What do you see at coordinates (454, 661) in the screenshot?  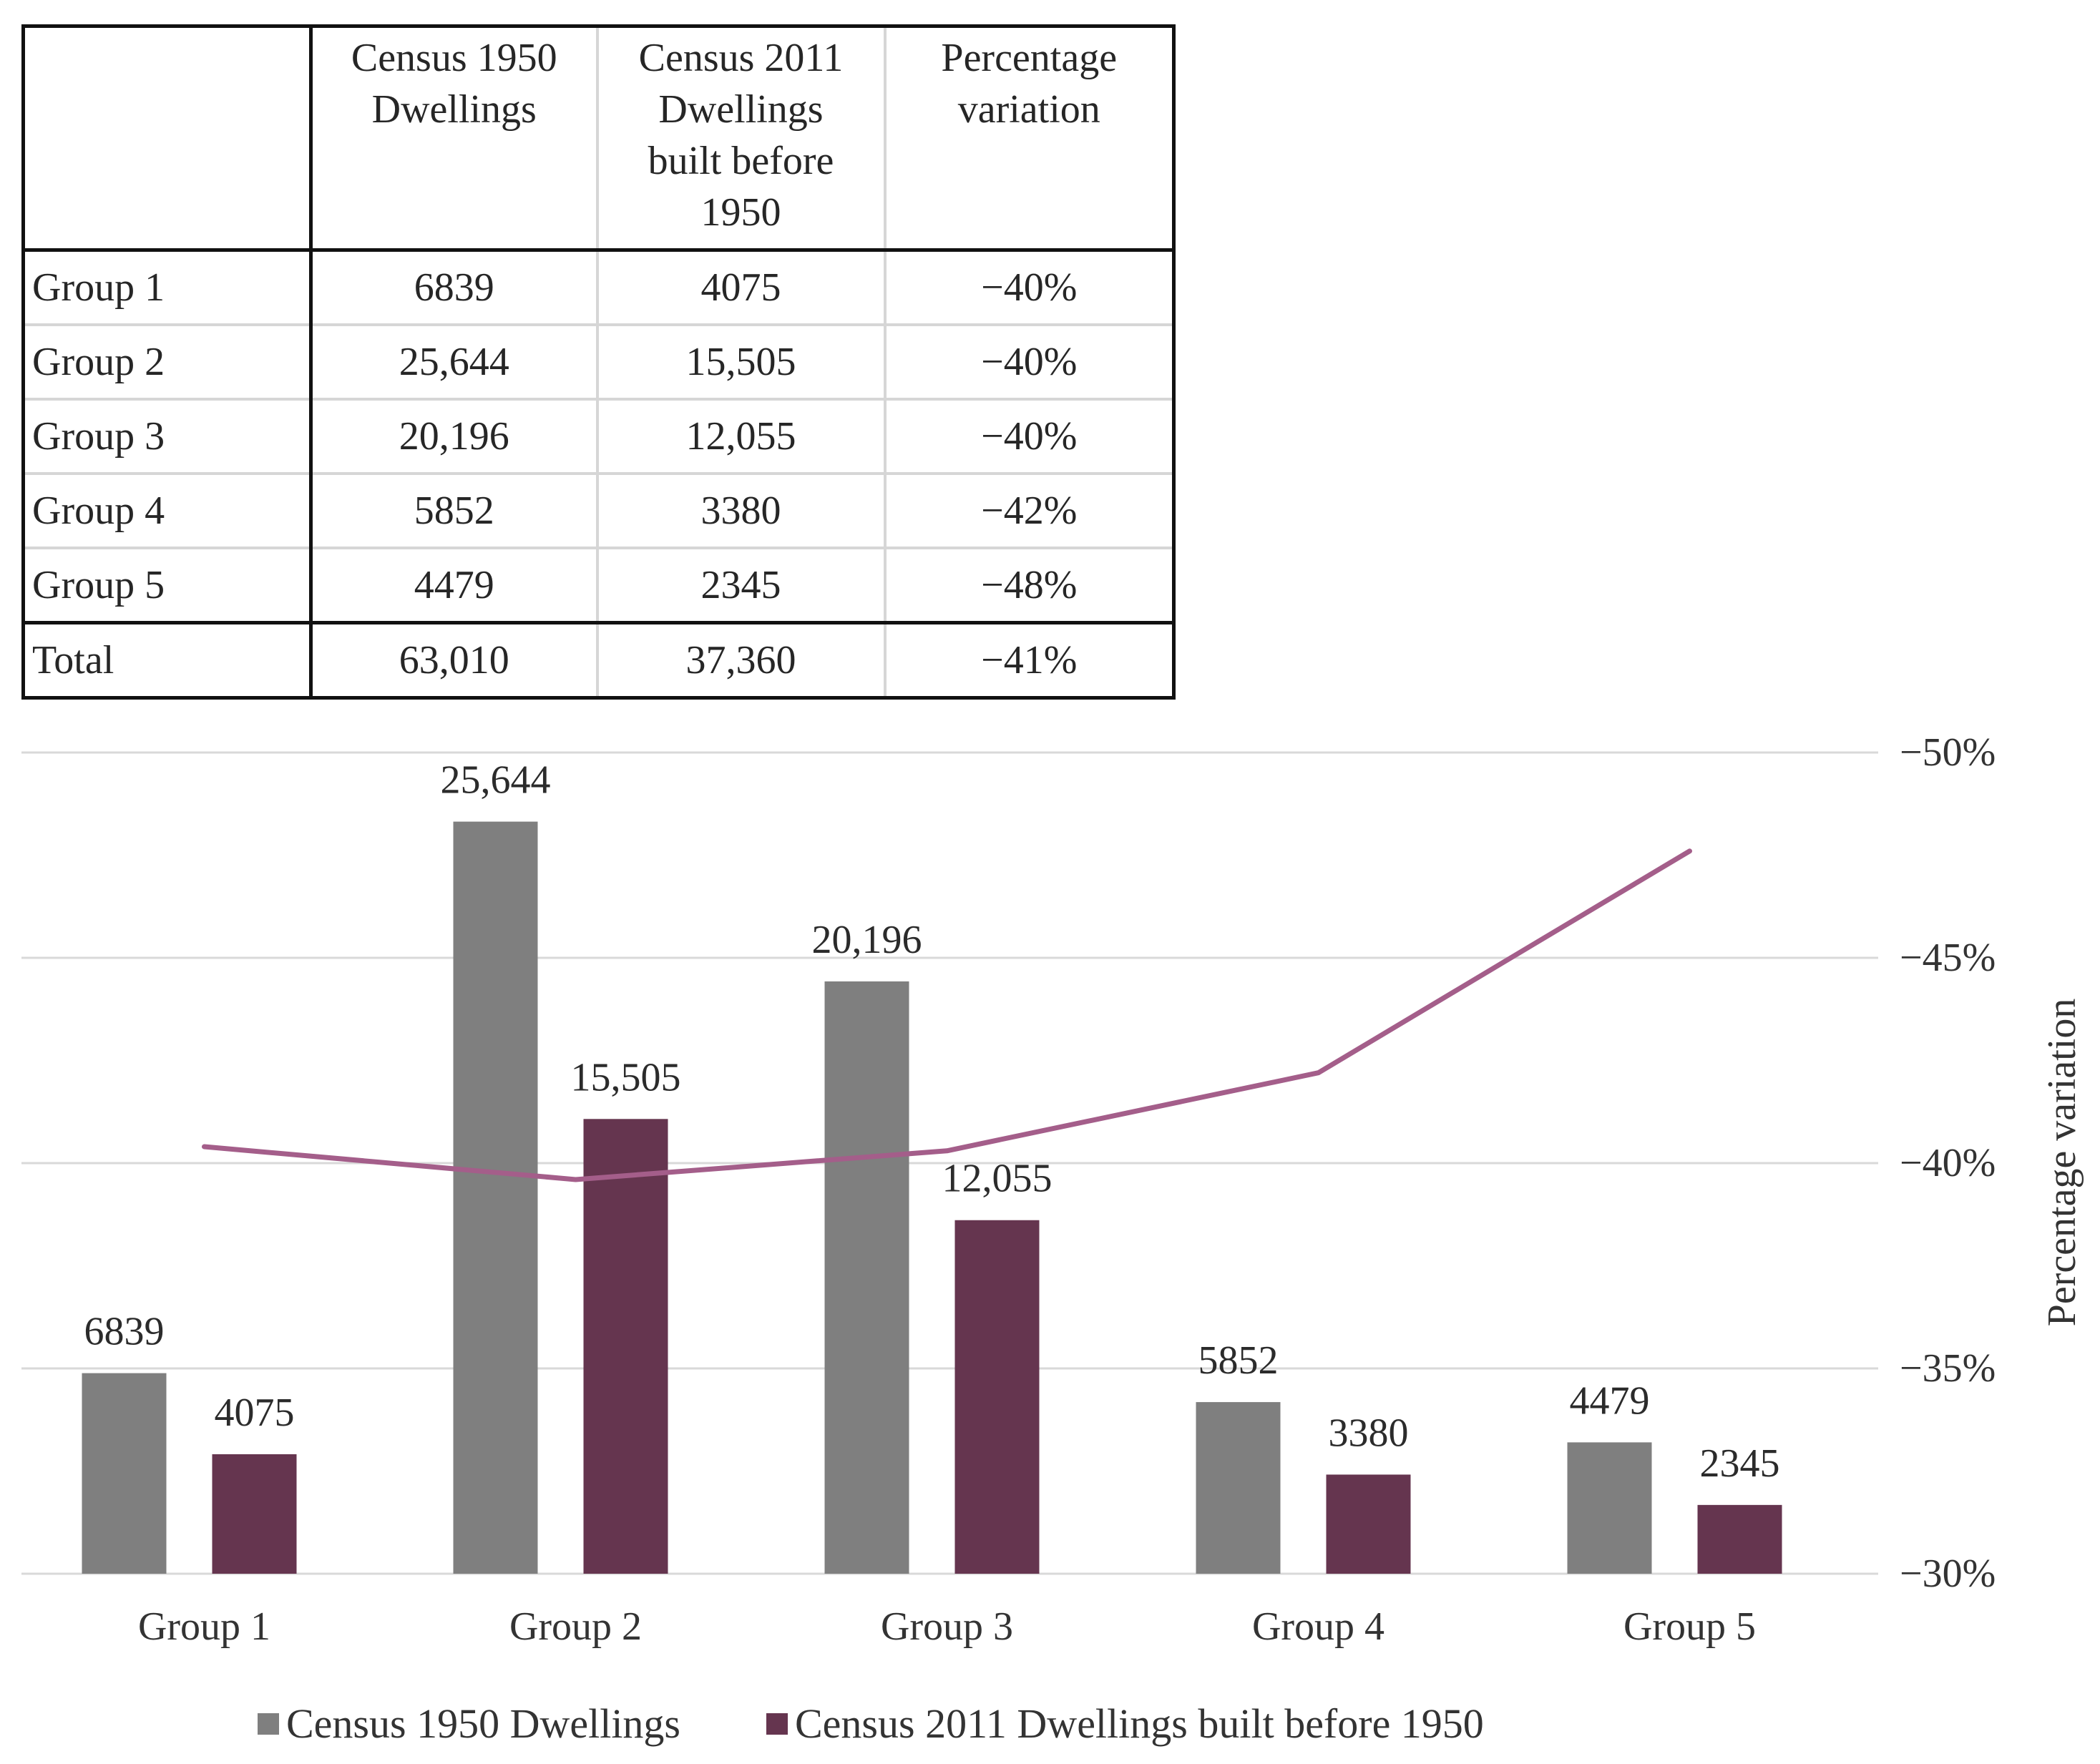 I see `table-cell: 63,010` at bounding box center [454, 661].